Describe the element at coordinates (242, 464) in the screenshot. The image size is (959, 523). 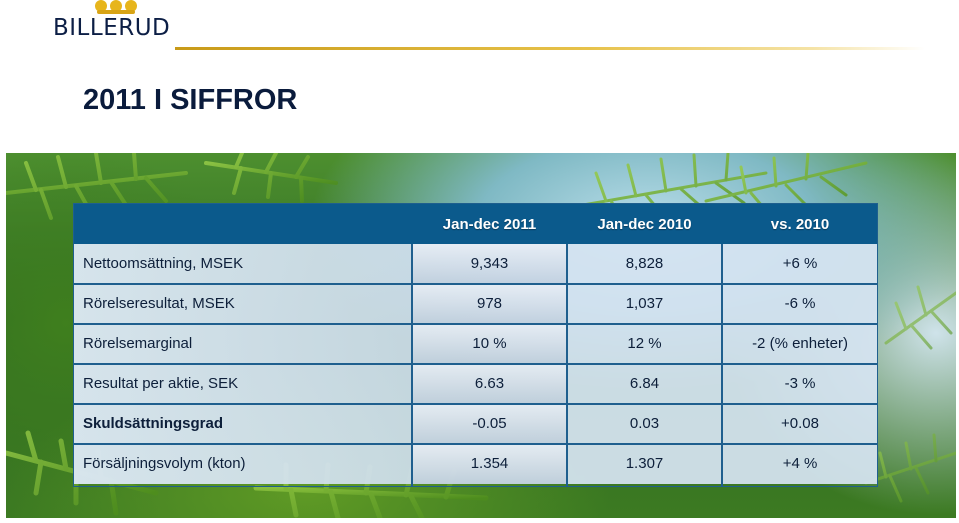
I see `row-label: Försäljningsvolym (kton)` at that location.